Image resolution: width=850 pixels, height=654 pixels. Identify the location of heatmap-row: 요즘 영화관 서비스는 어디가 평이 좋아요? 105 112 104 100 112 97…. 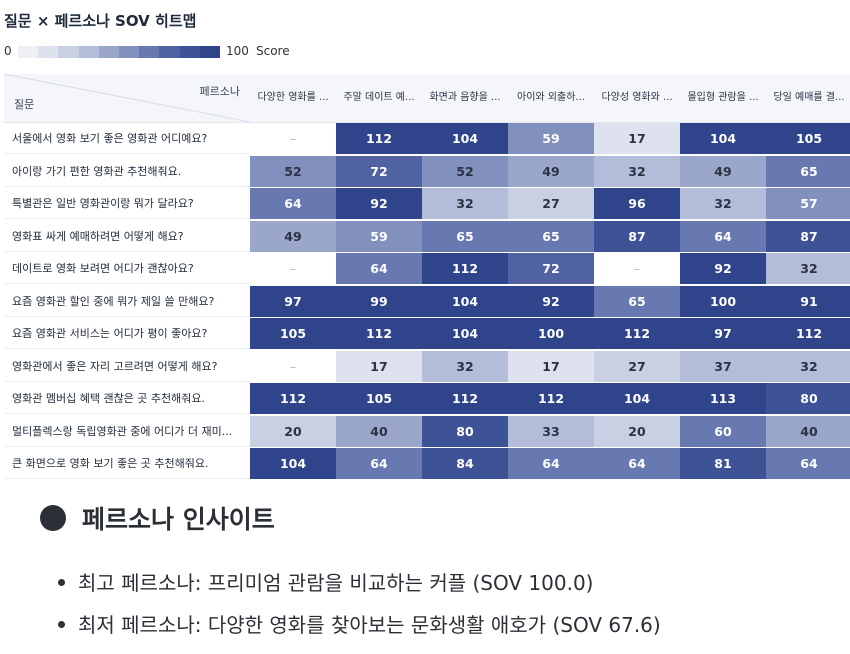
(427, 334).